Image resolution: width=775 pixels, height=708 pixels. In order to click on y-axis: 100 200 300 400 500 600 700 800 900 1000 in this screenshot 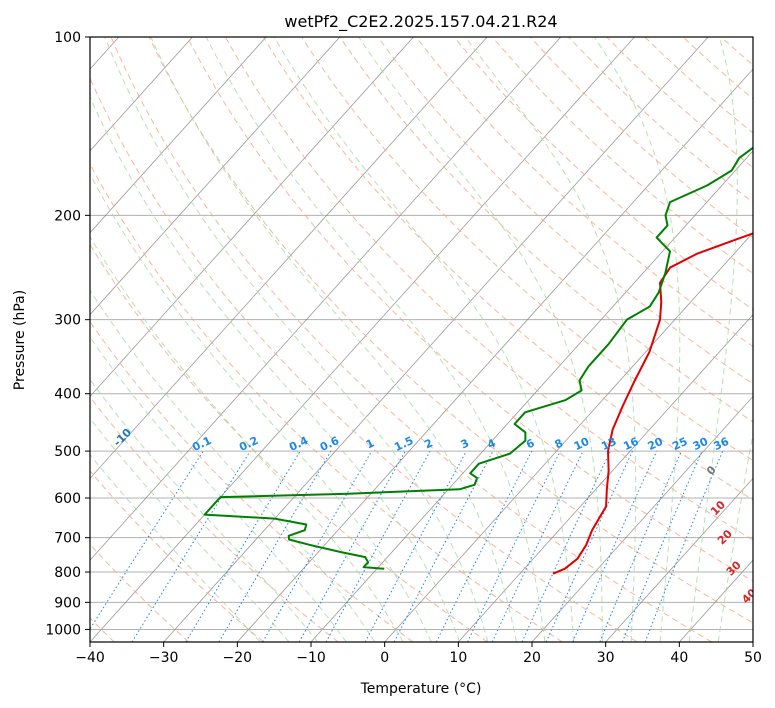, I will do `click(67, 334)`.